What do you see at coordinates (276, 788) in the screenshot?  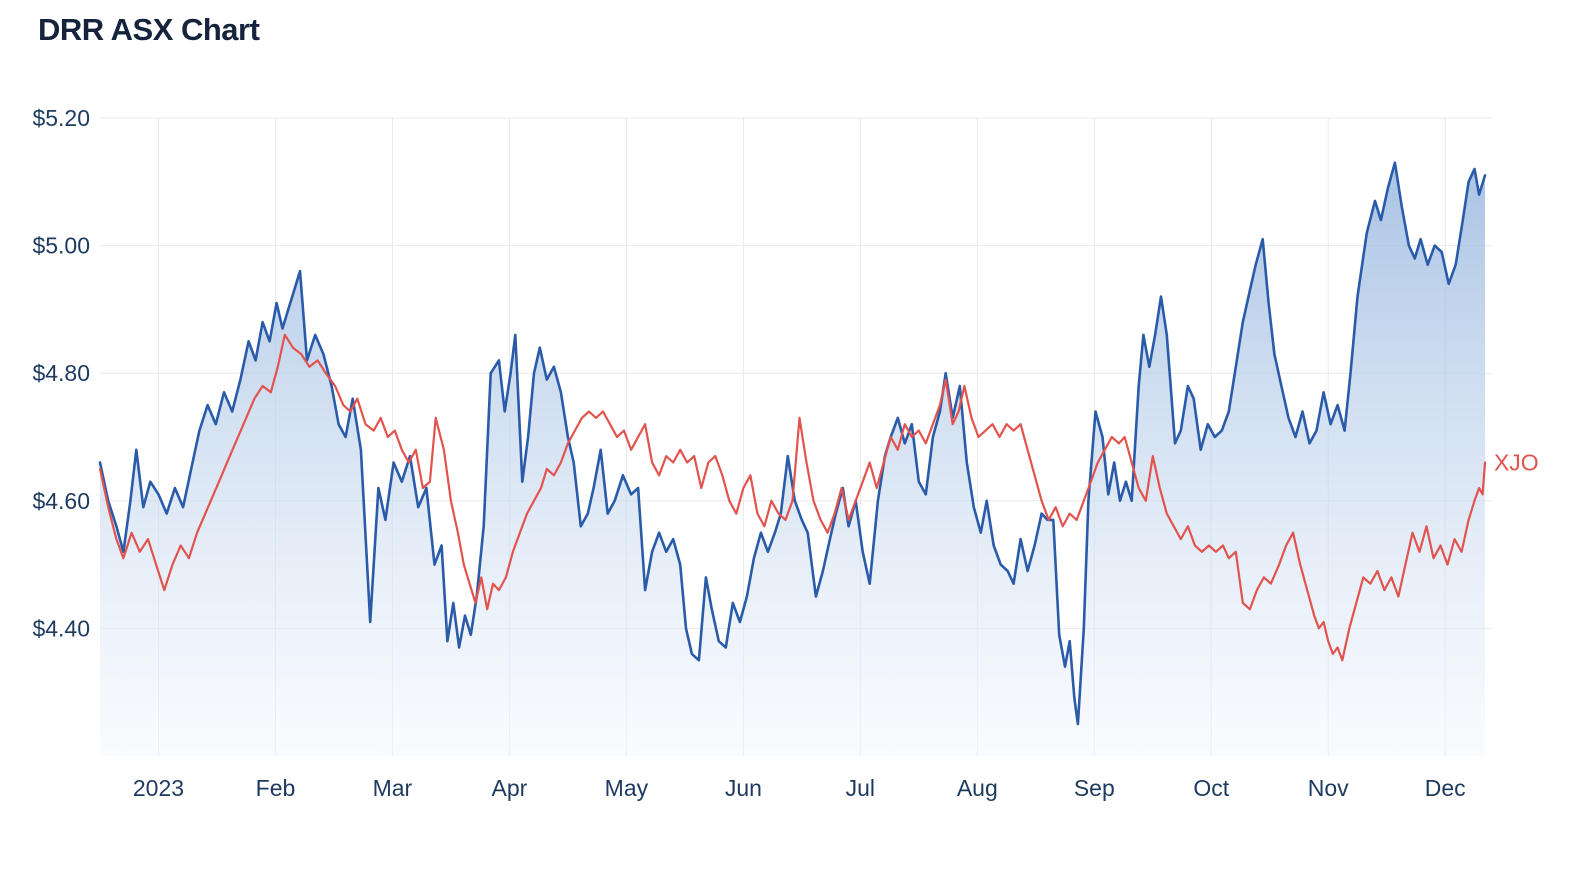 I see `x-axis-tick-label: Feb` at bounding box center [276, 788].